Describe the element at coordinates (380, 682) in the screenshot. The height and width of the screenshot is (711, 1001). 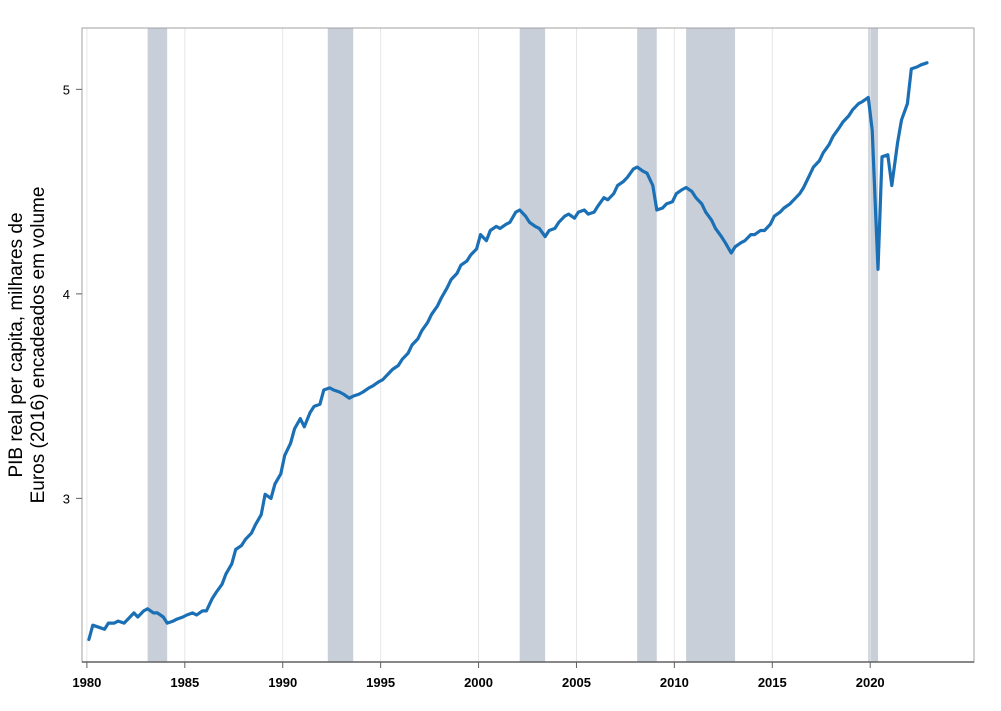
I see `x-tick-label-1995: 1995` at that location.